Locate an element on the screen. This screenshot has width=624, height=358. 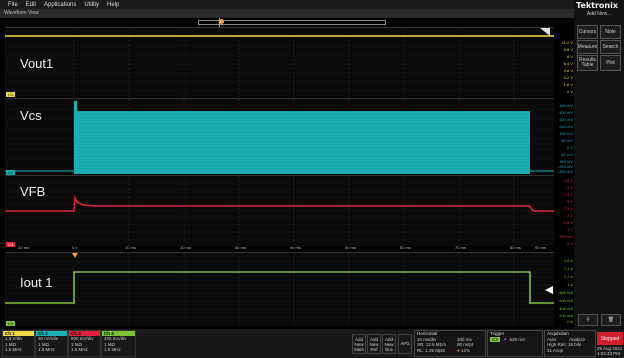
window-title: Waveform View is located at coordinates (21, 13).